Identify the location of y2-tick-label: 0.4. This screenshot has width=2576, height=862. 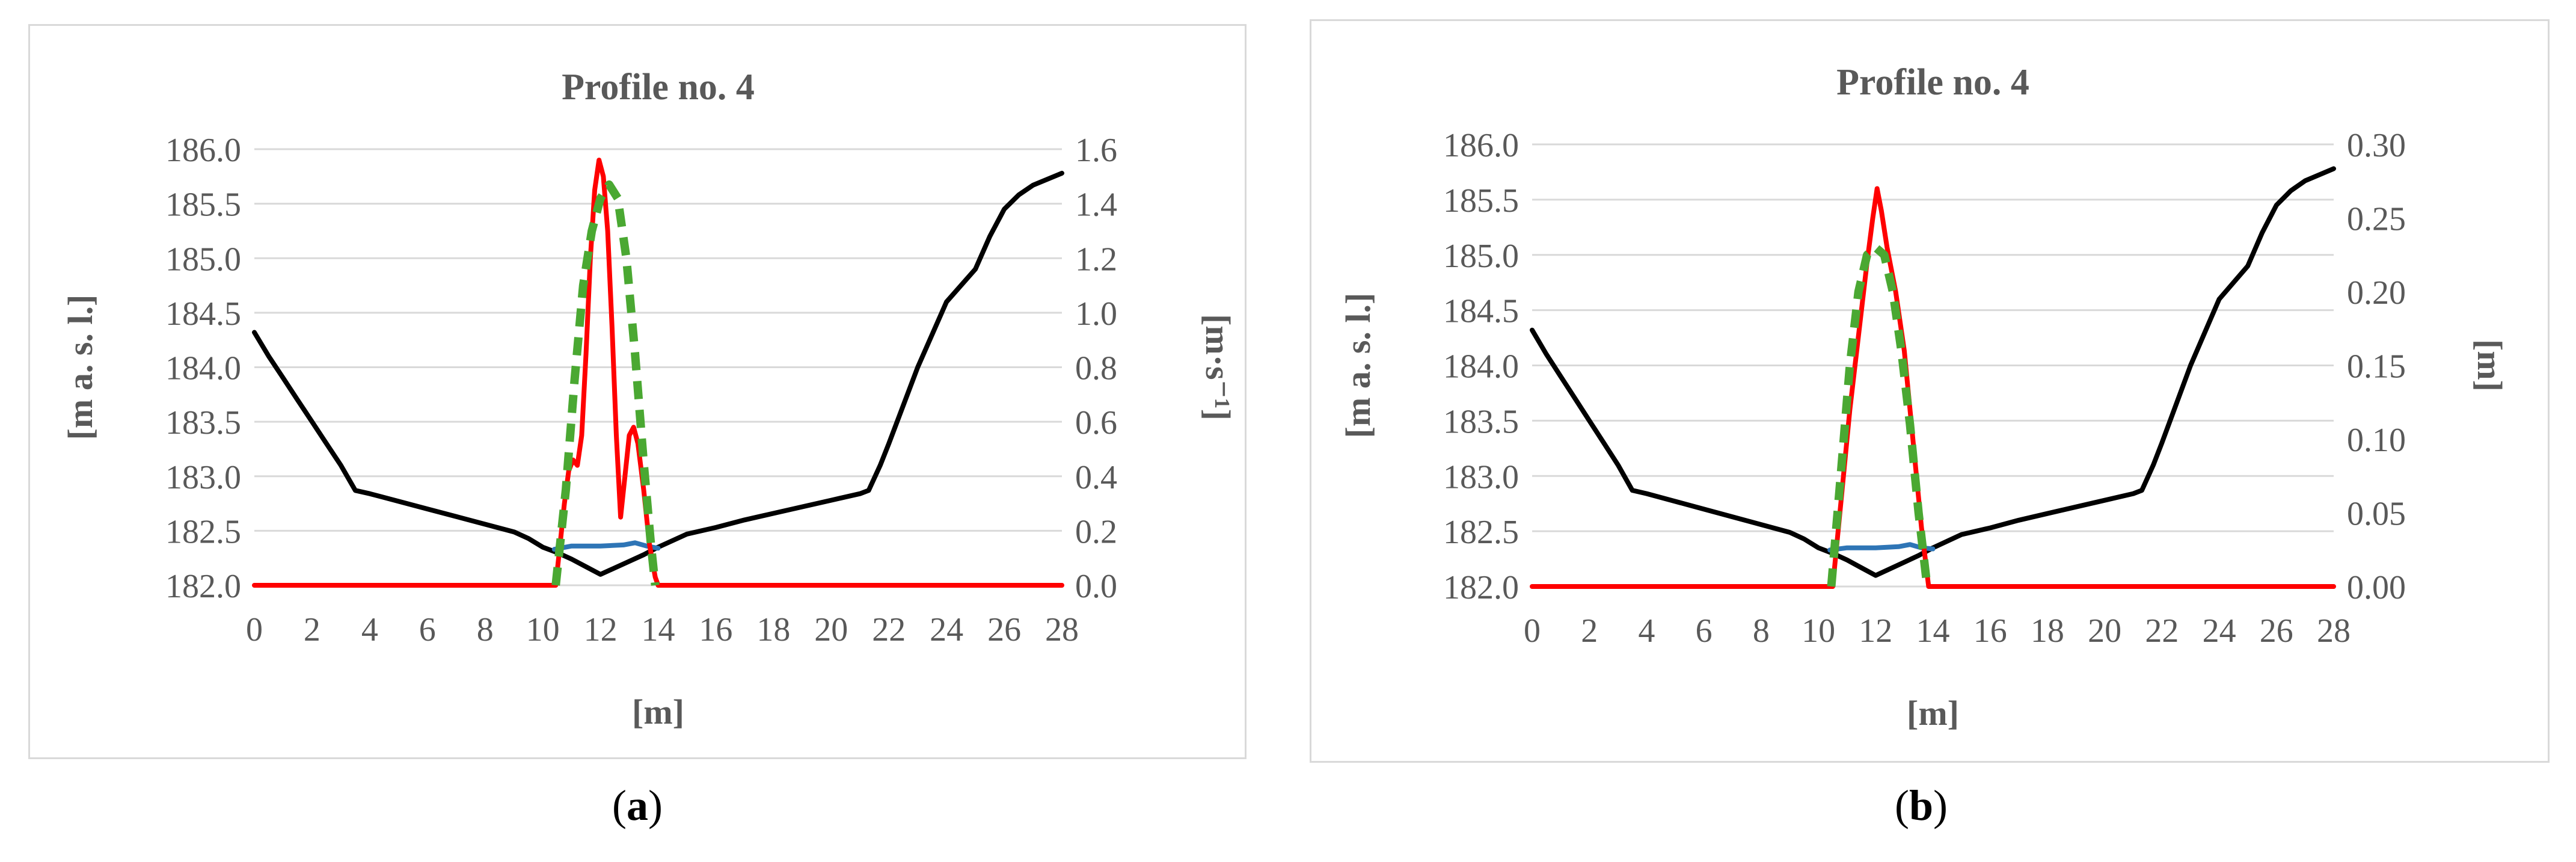
(1096, 477).